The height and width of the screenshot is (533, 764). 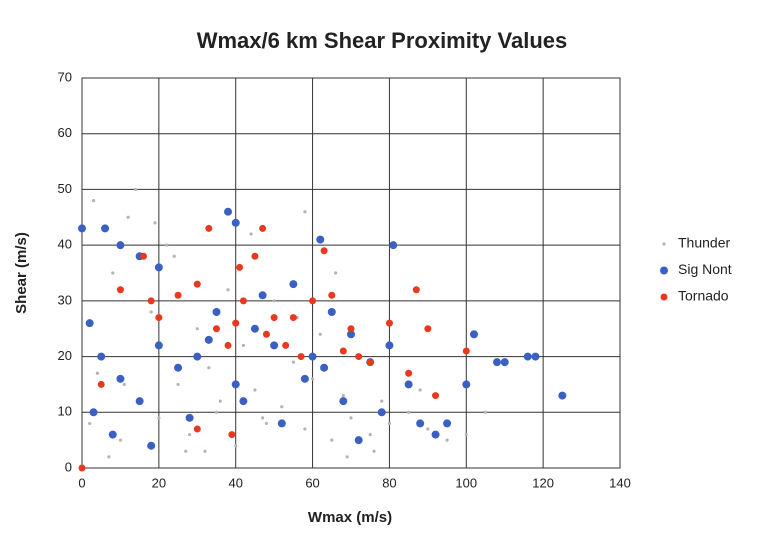 What do you see at coordinates (65, 76) in the screenshot?
I see `y-tick-label: 70` at bounding box center [65, 76].